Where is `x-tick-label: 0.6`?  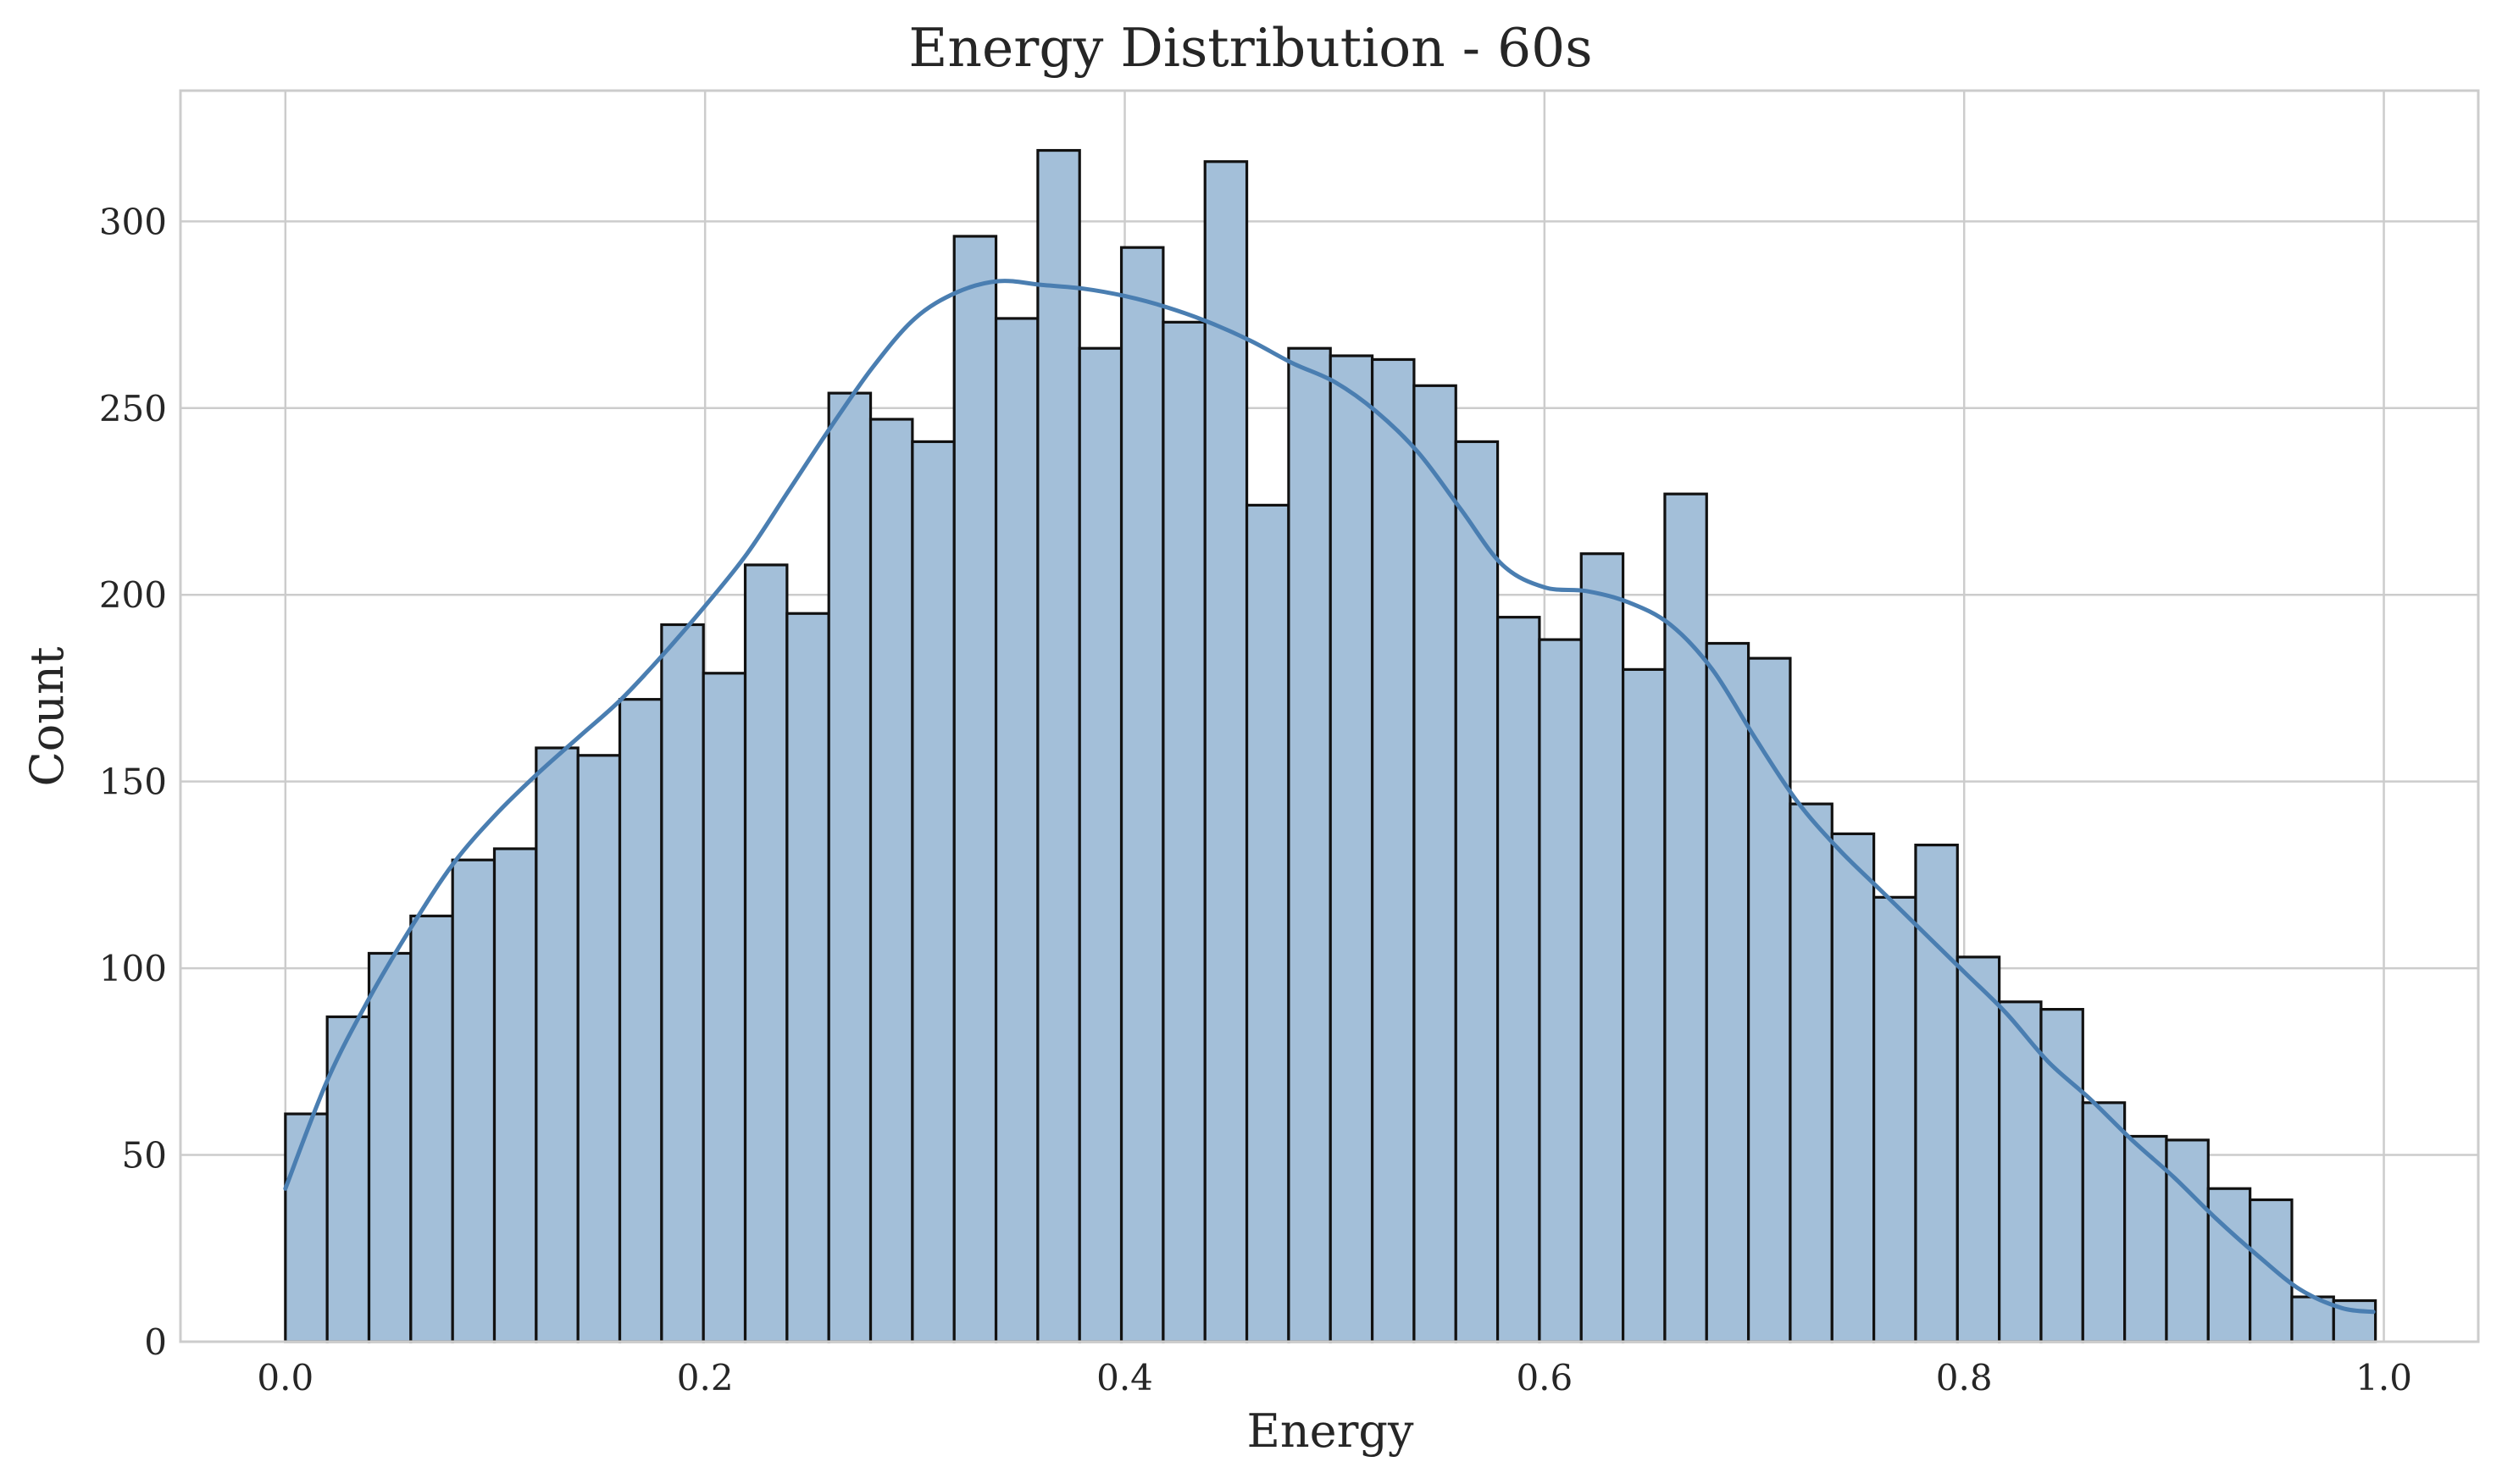 x-tick-label: 0.6 is located at coordinates (1544, 1377).